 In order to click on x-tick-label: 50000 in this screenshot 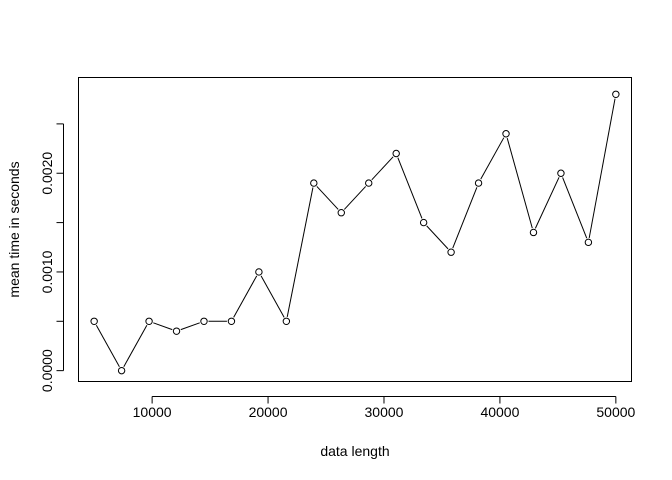, I will do `click(615, 412)`.